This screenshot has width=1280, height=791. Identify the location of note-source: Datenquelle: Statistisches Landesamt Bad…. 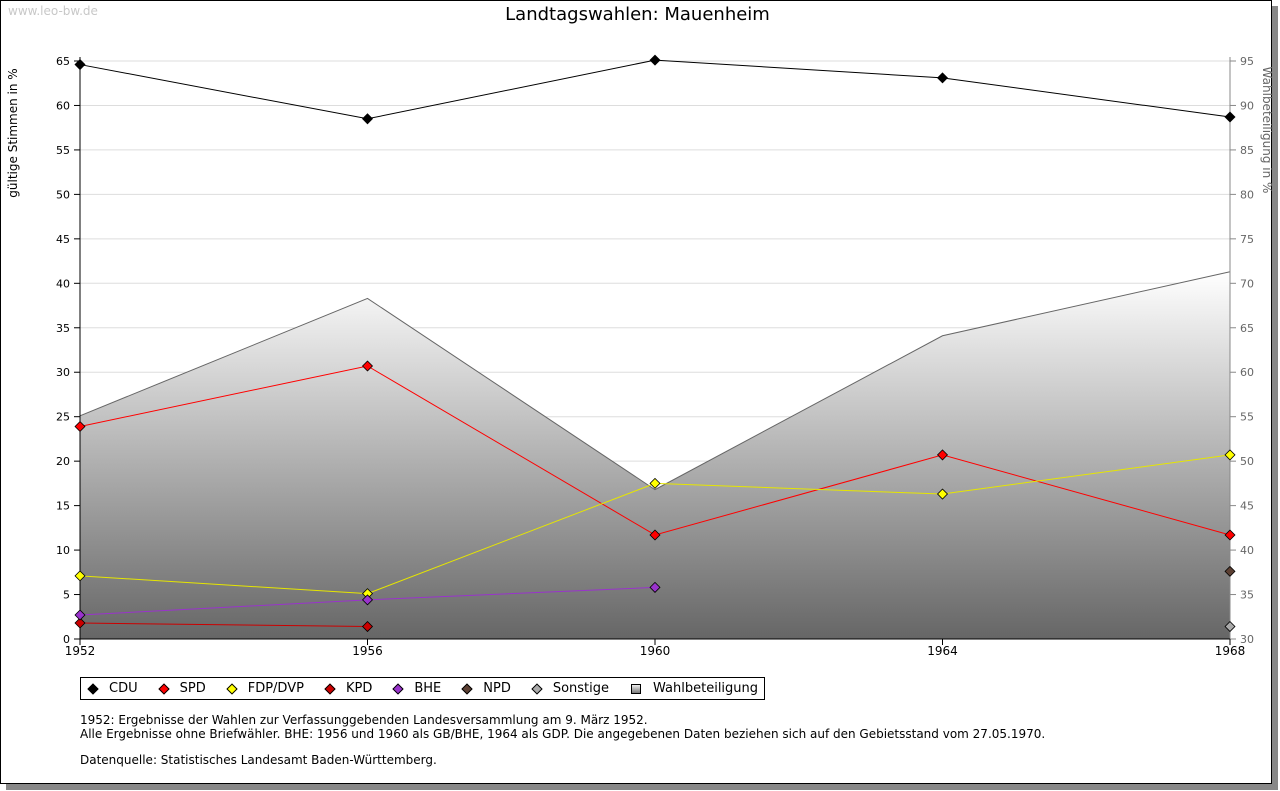
(258, 760).